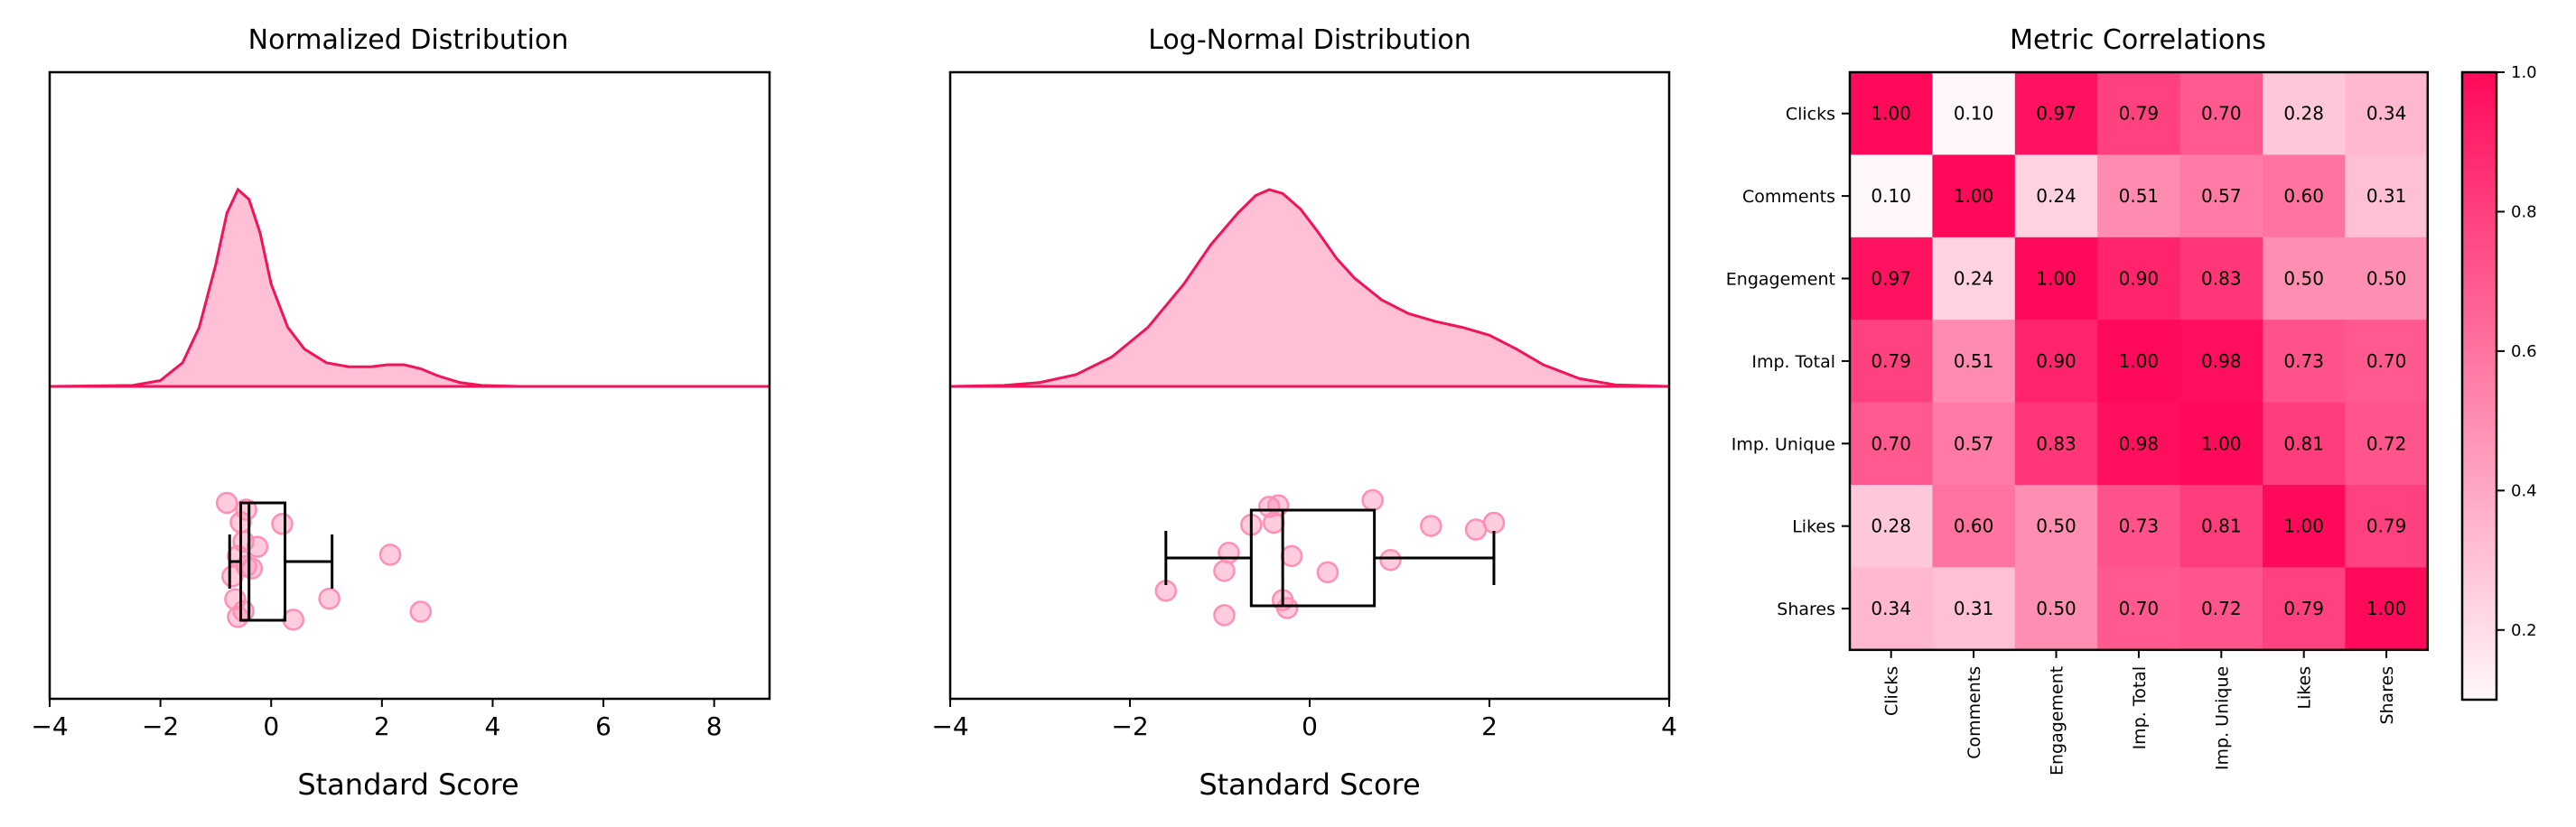 The image size is (2576, 827). Describe the element at coordinates (1806, 609) in the screenshot. I see `row-label: Shares` at that location.